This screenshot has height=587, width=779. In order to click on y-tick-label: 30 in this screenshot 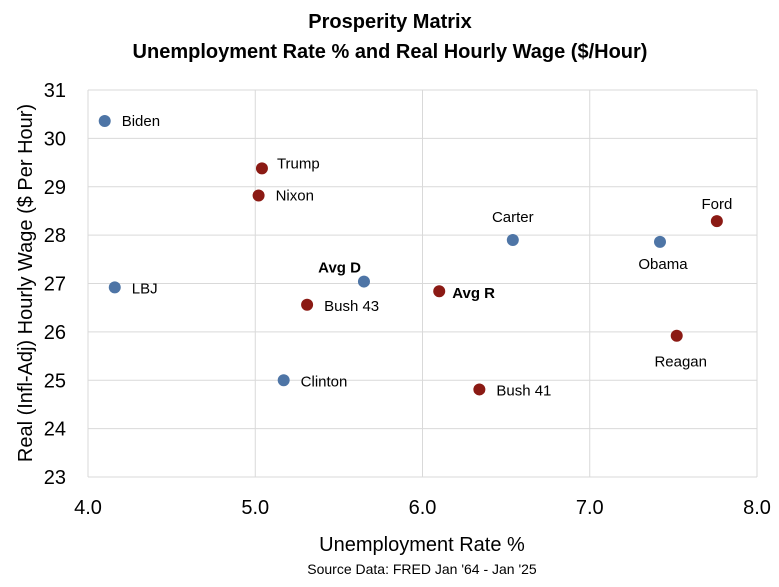, I will do `click(55, 139)`.